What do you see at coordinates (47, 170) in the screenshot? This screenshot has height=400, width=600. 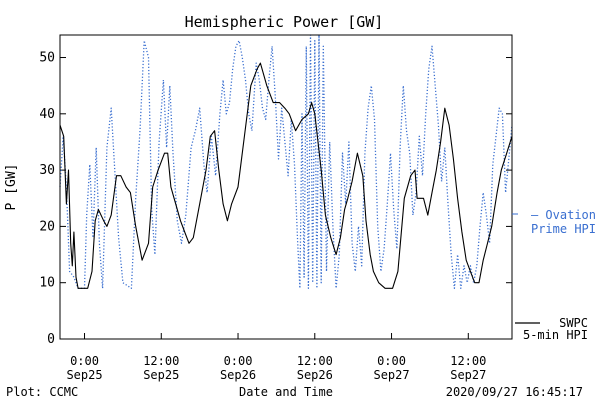 I see `y-tick-label: 30` at bounding box center [47, 170].